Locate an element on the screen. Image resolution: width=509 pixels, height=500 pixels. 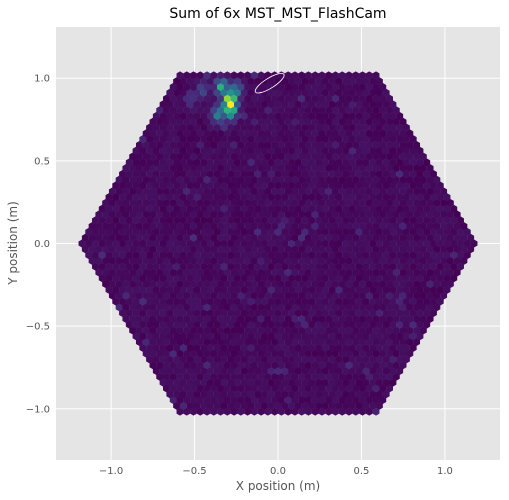
hillas-ellipse-layer is located at coordinates (269, 83).